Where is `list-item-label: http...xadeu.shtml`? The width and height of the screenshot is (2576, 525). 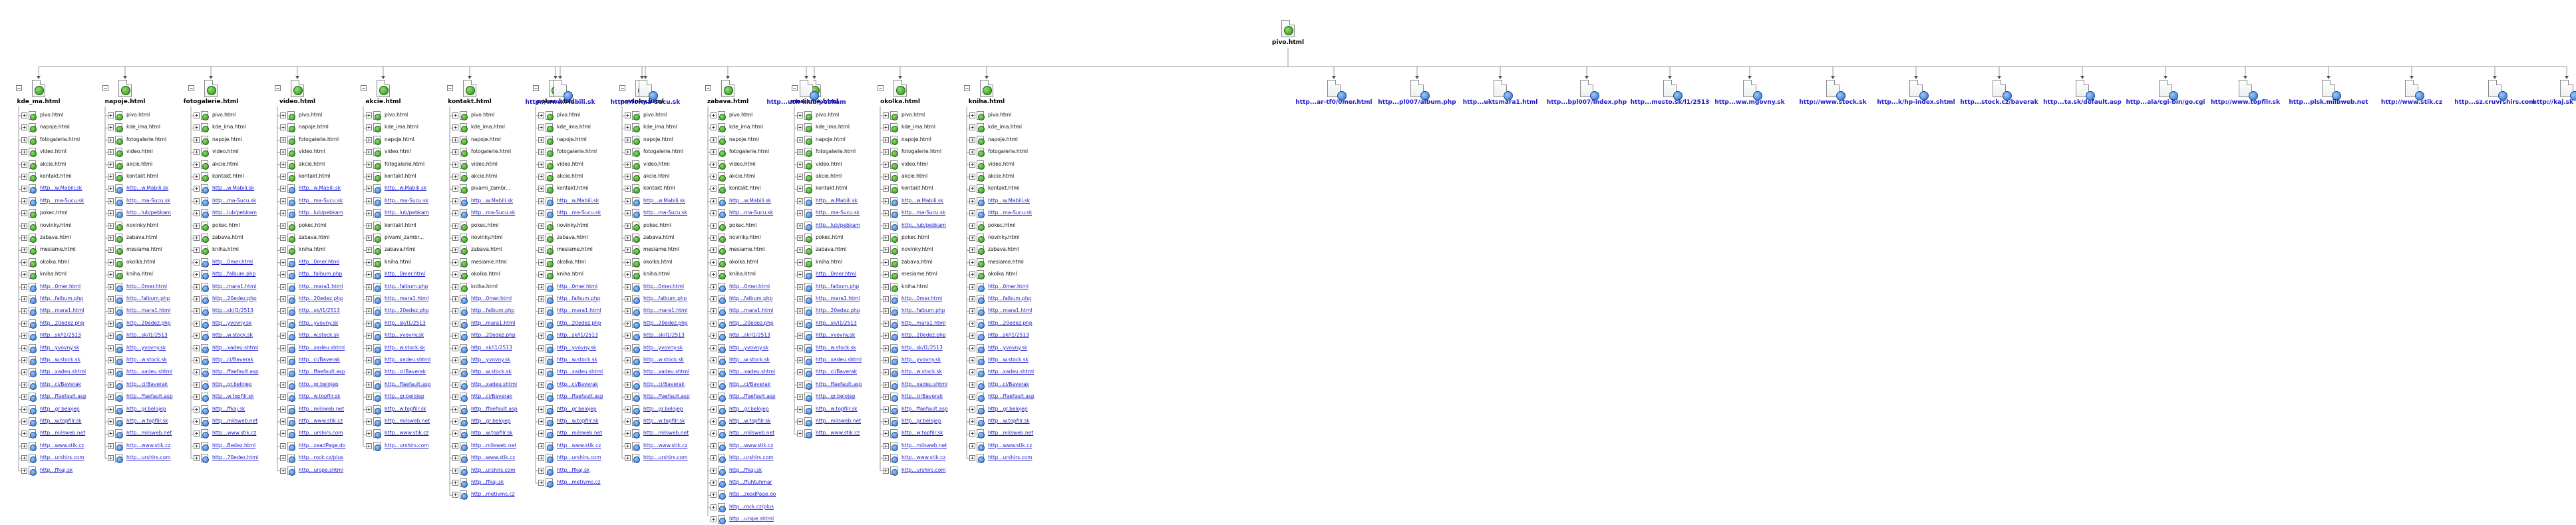 list-item-label: http...xadeu.shtml is located at coordinates (666, 372).